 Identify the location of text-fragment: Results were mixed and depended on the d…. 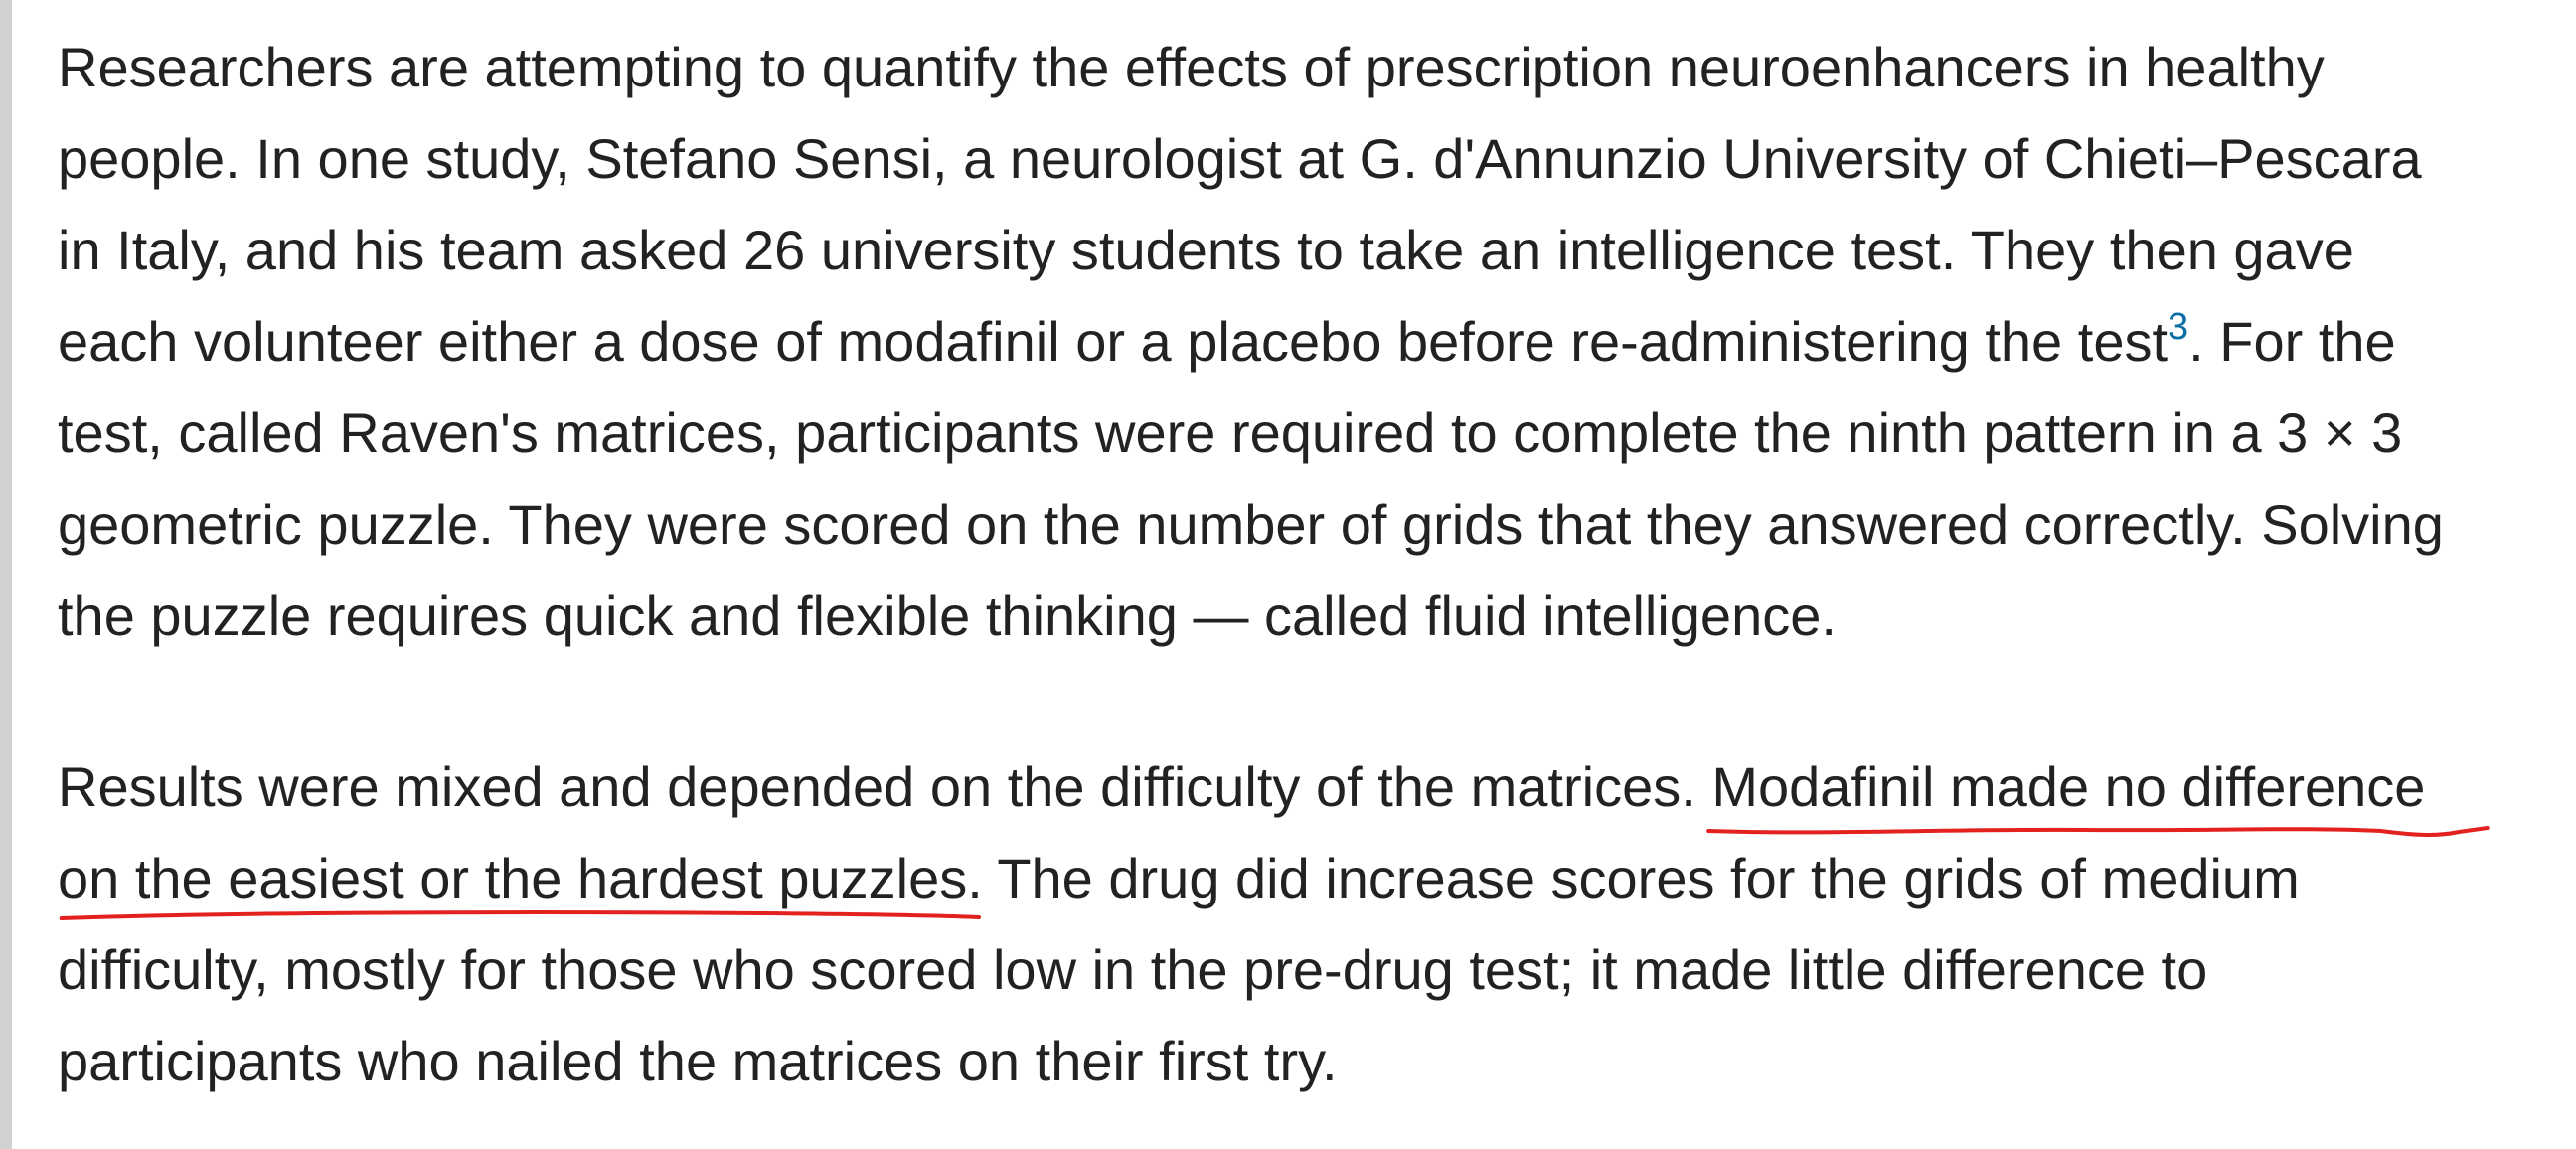
(885, 786).